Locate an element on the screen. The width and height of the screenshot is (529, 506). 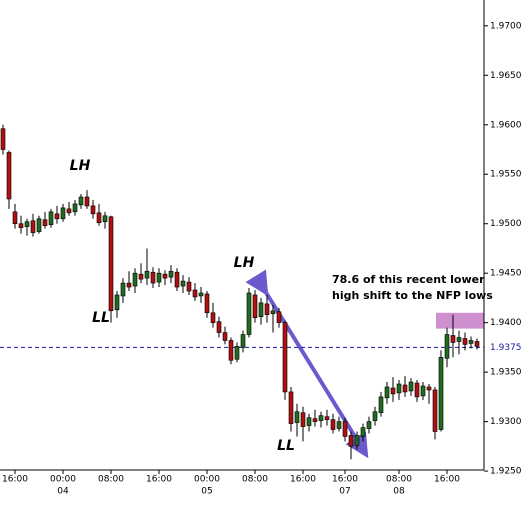
zone is located at coordinates (460, 320).